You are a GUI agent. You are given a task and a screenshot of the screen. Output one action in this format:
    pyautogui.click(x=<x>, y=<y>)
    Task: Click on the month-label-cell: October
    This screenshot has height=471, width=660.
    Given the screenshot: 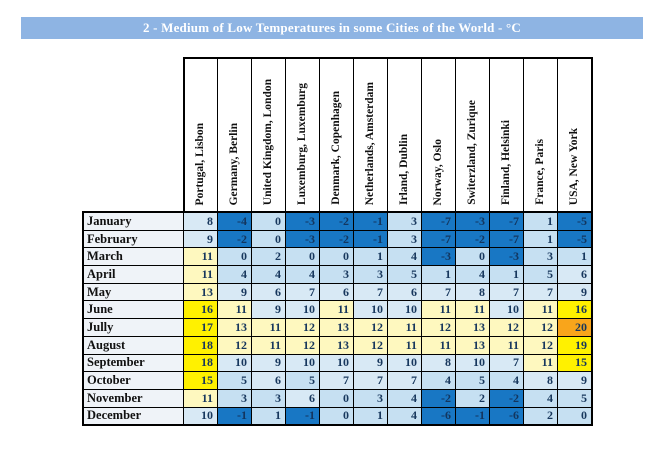 What is the action you would take?
    pyautogui.click(x=133, y=380)
    